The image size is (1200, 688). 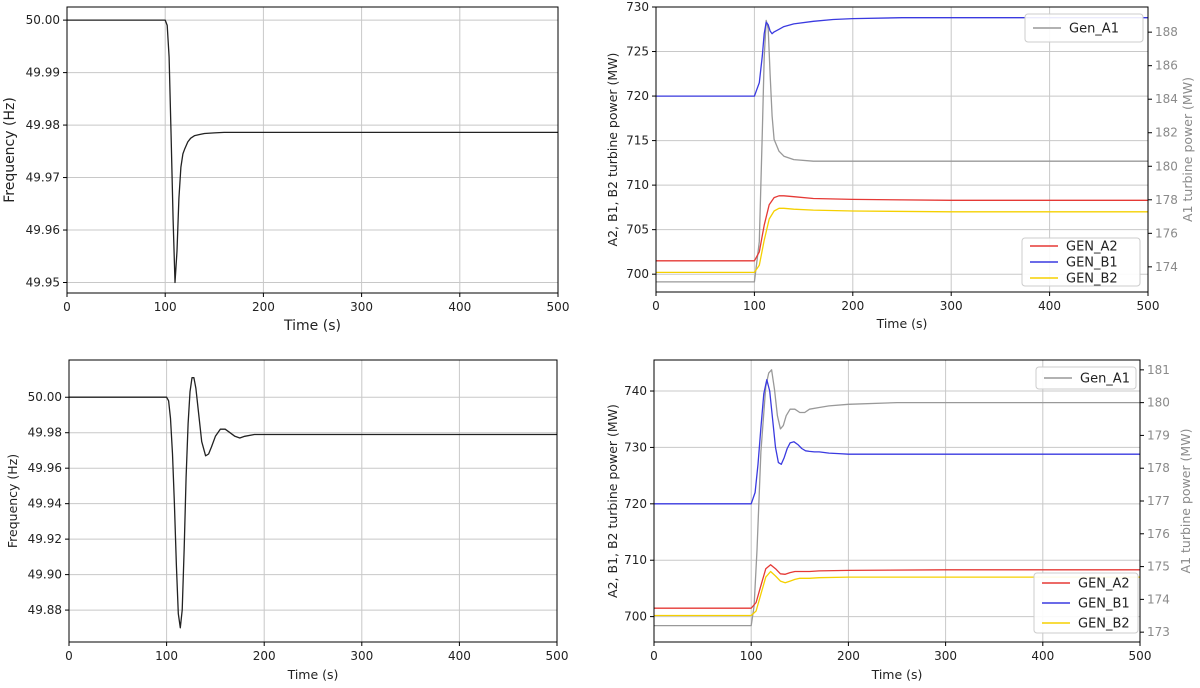 I want to click on y-tick-label: 49.99, so click(x=43, y=73).